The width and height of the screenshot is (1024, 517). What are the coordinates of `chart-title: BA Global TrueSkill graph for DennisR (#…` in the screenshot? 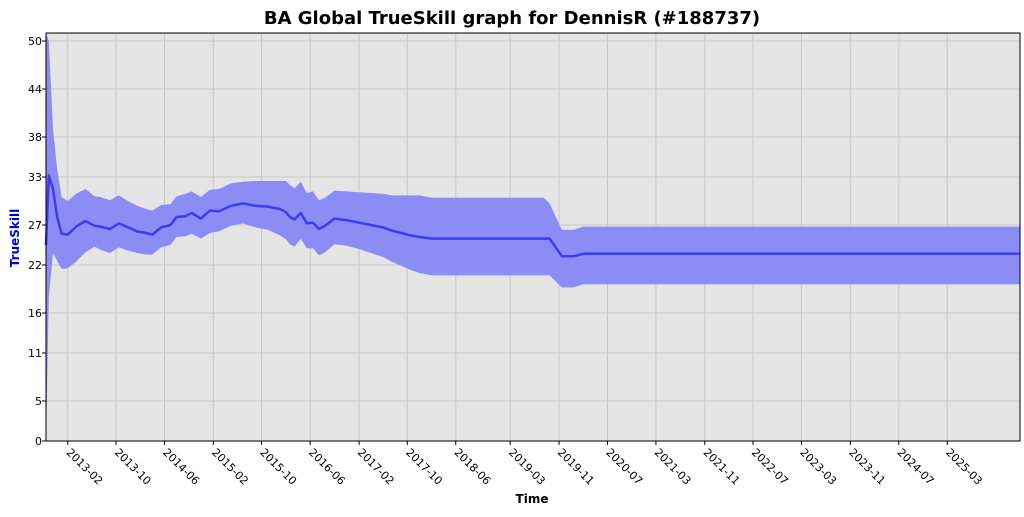 It's located at (512, 18).